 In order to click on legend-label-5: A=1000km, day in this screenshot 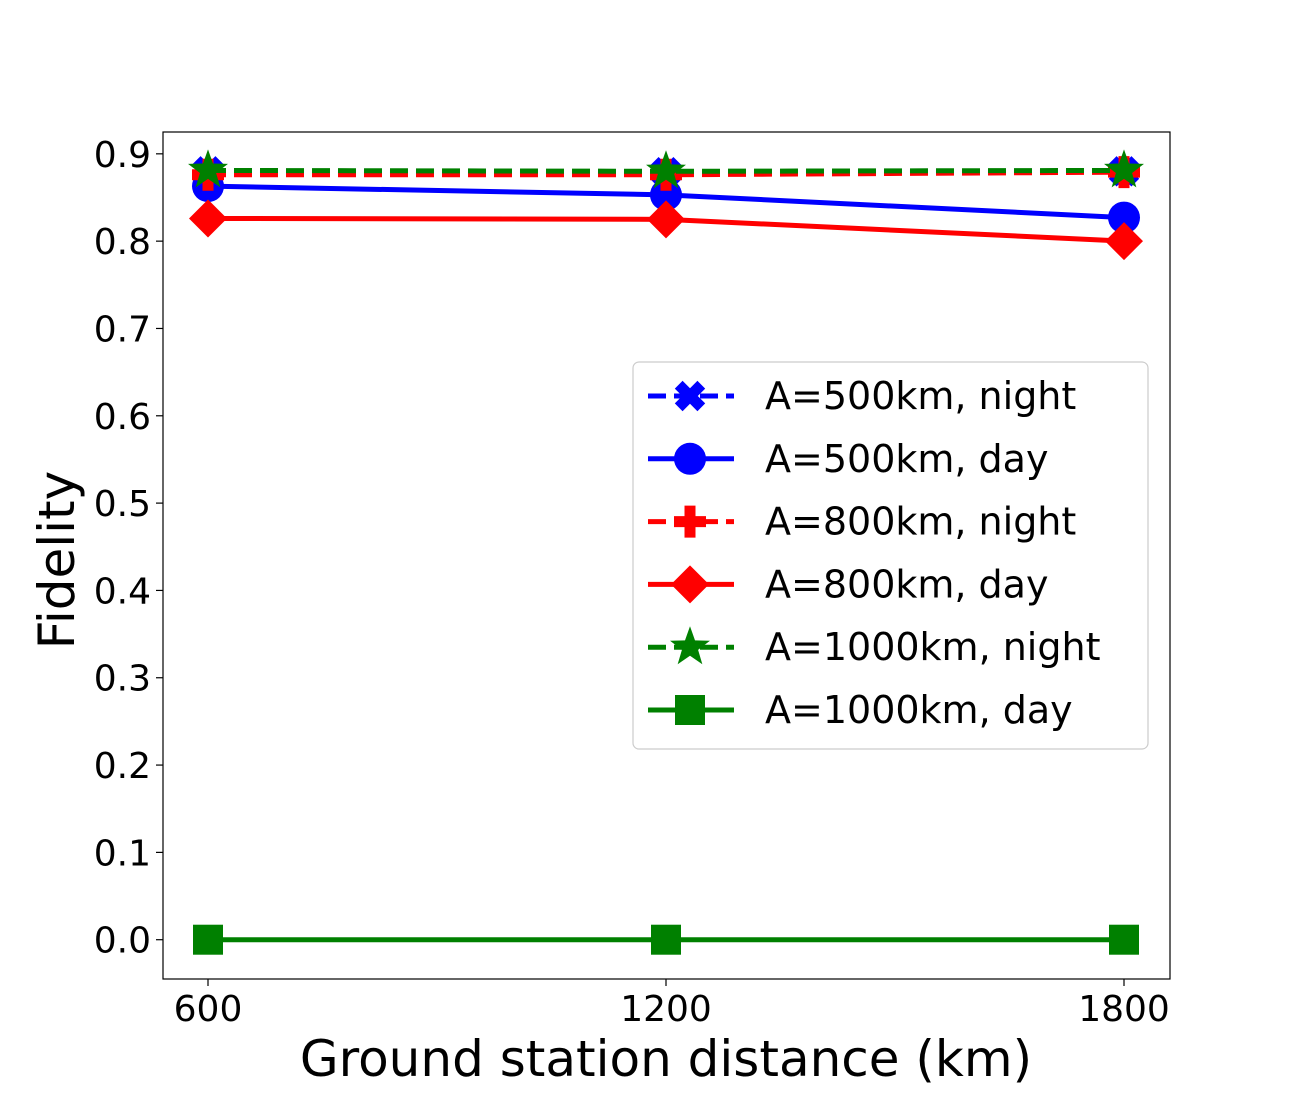, I will do `click(919, 710)`.